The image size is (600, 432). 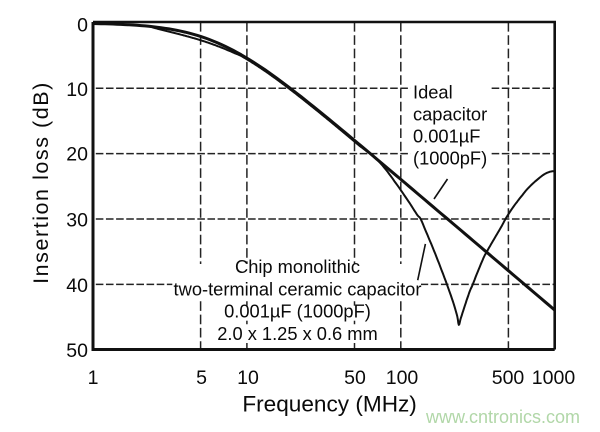 What do you see at coordinates (508, 378) in the screenshot?
I see `svg-text: 500` at bounding box center [508, 378].